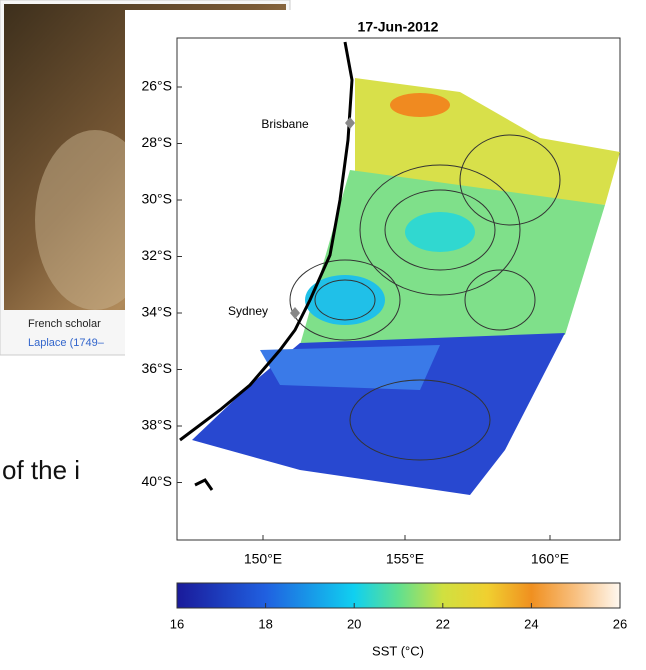 This screenshot has width=646, height=670. Describe the element at coordinates (285, 124) in the screenshot. I see `place-label: Brisbane` at that location.